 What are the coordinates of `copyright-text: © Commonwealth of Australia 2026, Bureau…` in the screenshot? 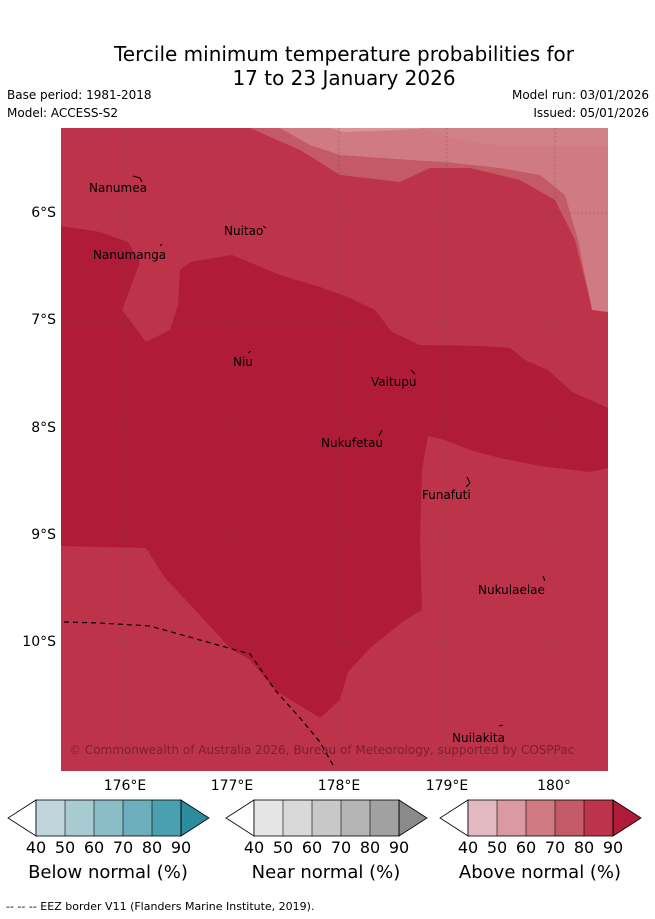 It's located at (321, 750).